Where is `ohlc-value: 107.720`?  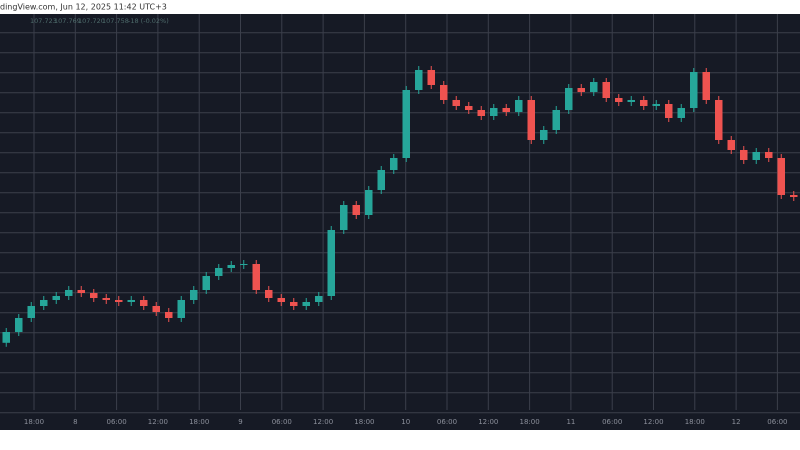 ohlc-value: 107.720 is located at coordinates (91, 21).